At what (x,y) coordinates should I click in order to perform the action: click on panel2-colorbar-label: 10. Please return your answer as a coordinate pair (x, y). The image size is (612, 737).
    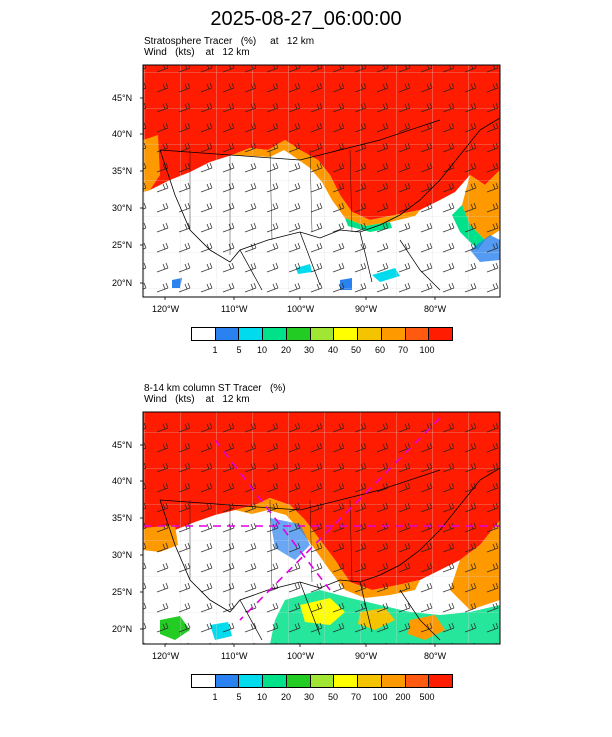
    Looking at the image, I should click on (261, 697).